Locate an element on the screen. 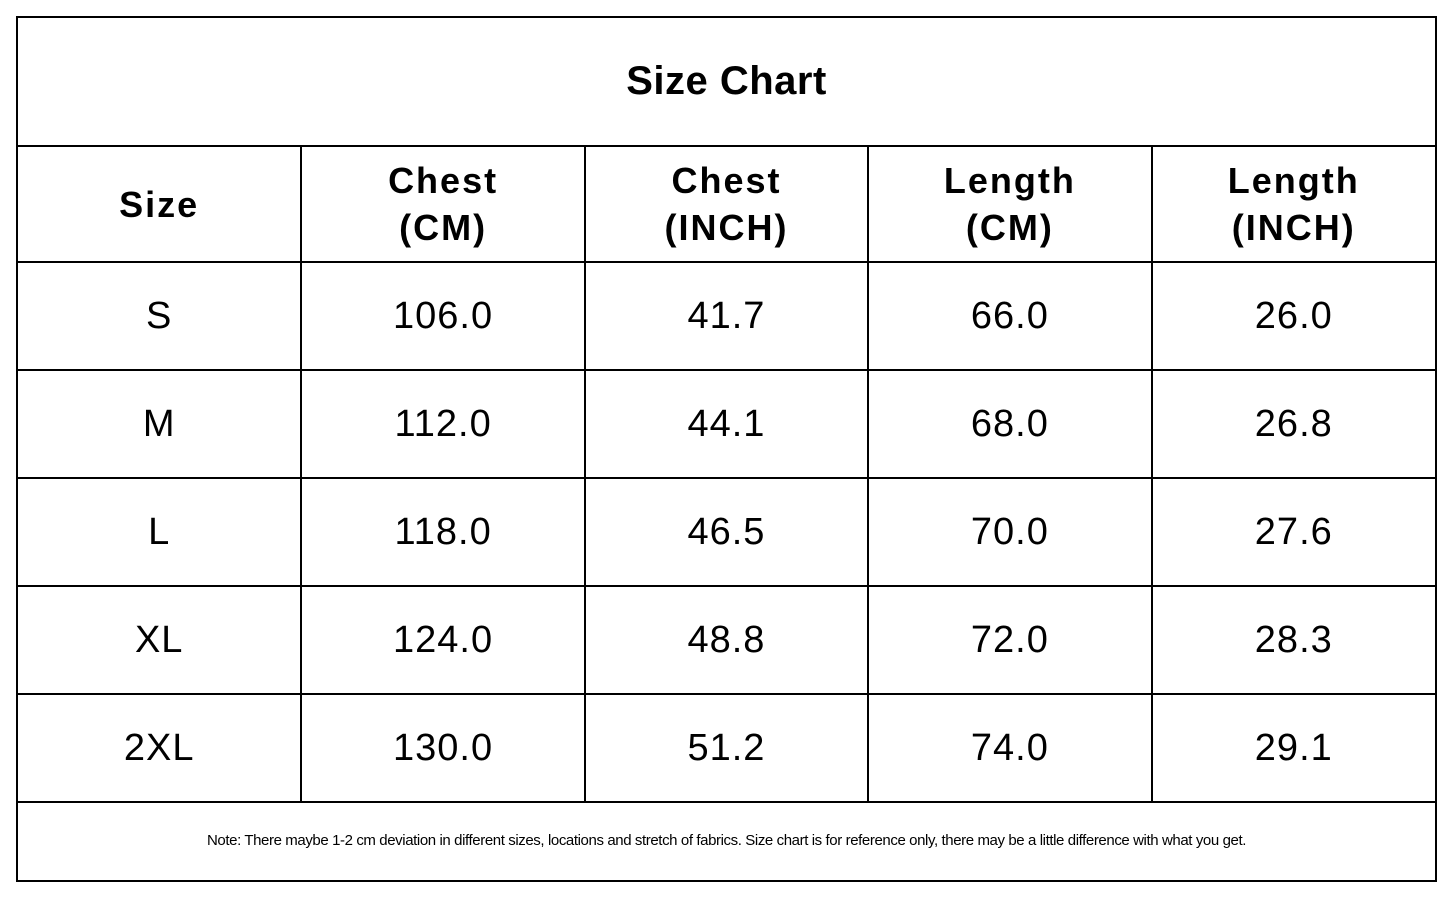  title-row: Size Chart is located at coordinates (726, 82).